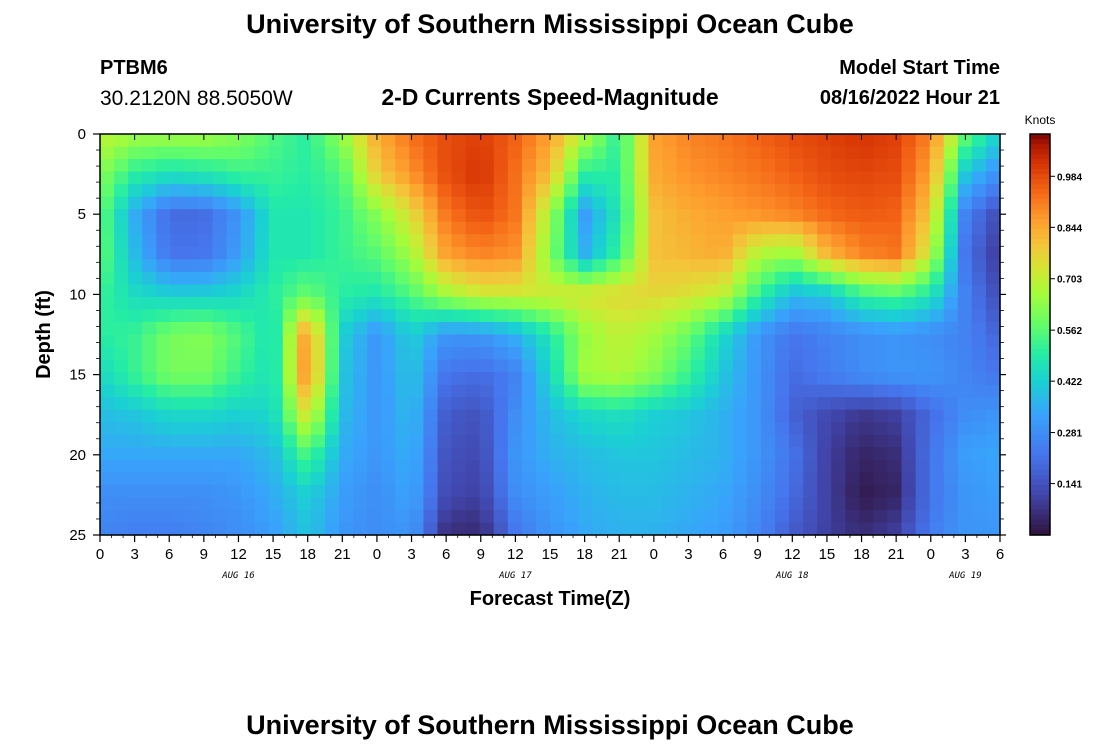 The image size is (1100, 750). What do you see at coordinates (909, 98) in the screenshot?
I see `model-start-value: 08/16/2022 Hour 21` at bounding box center [909, 98].